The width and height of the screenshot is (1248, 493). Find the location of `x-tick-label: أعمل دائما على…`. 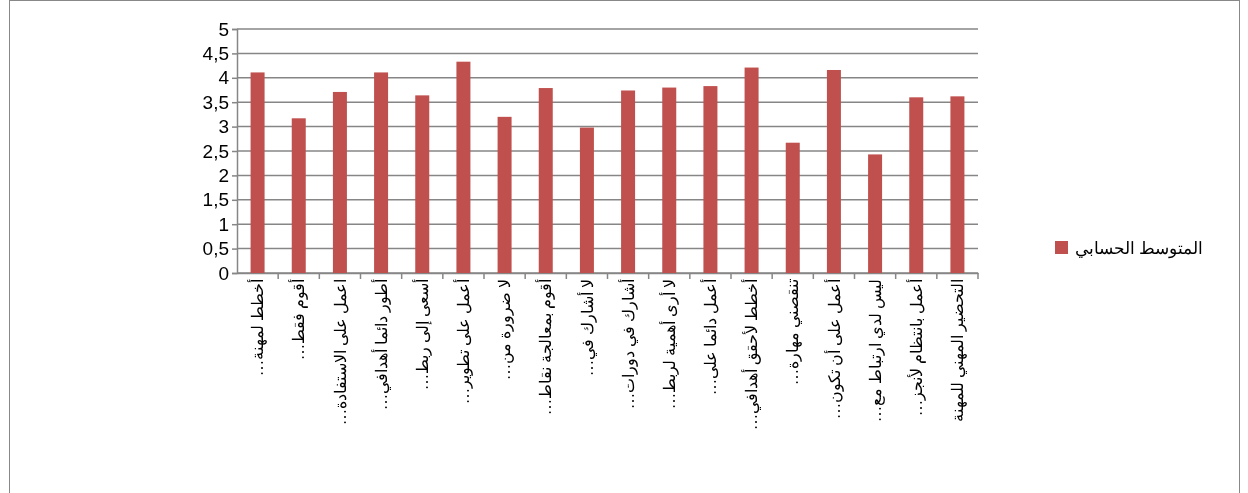

x-tick-label: أعمل دائما على… is located at coordinates (710, 337).